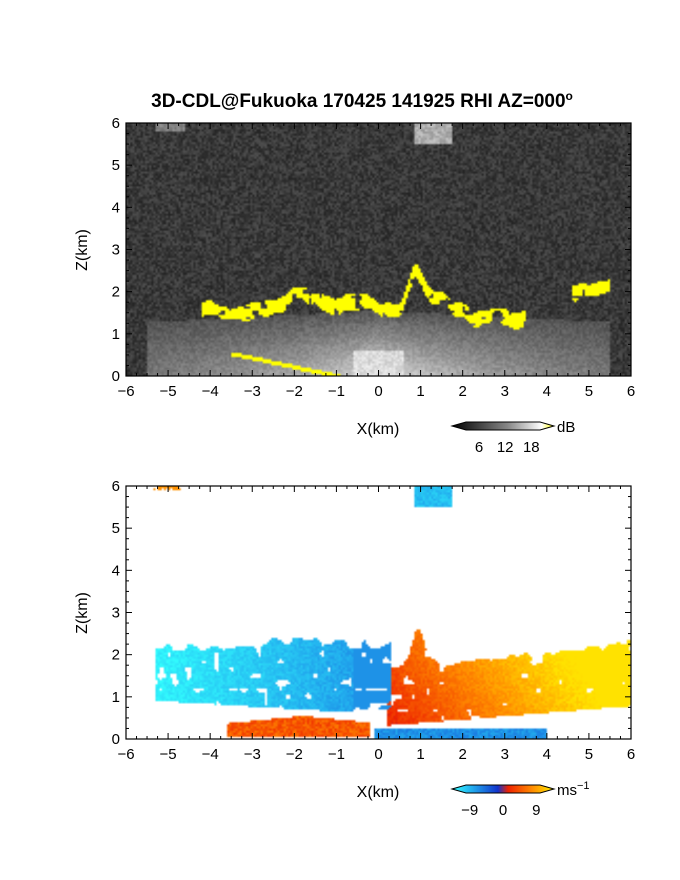 Image resolution: width=680 pixels, height=880 pixels. I want to click on colorbar-tick-label: 6, so click(479, 447).